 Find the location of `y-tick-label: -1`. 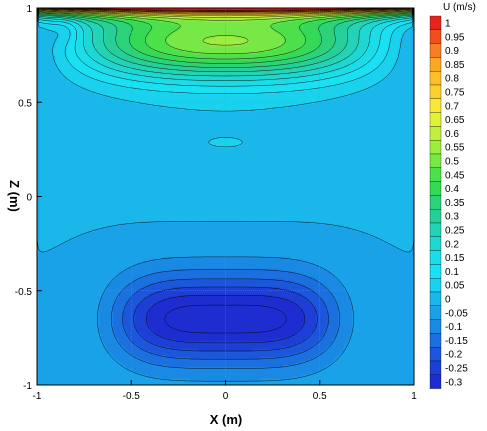

y-tick-label: -1 is located at coordinates (27, 386).